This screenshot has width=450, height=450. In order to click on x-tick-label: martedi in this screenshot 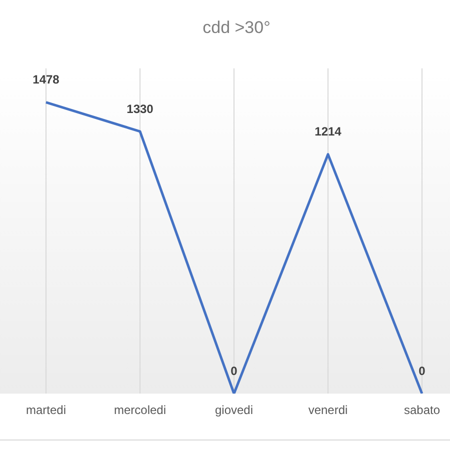, I will do `click(46, 410)`.